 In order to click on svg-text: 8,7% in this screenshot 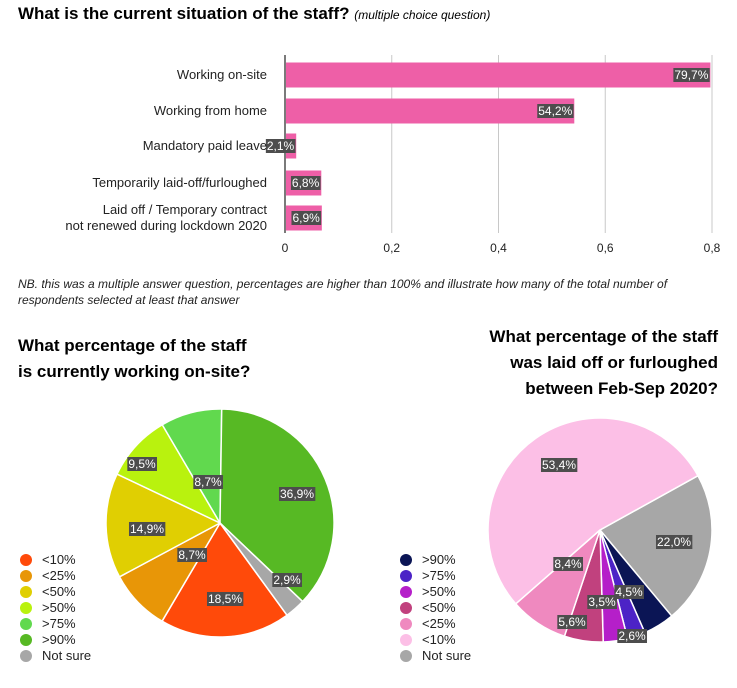, I will do `click(208, 482)`.